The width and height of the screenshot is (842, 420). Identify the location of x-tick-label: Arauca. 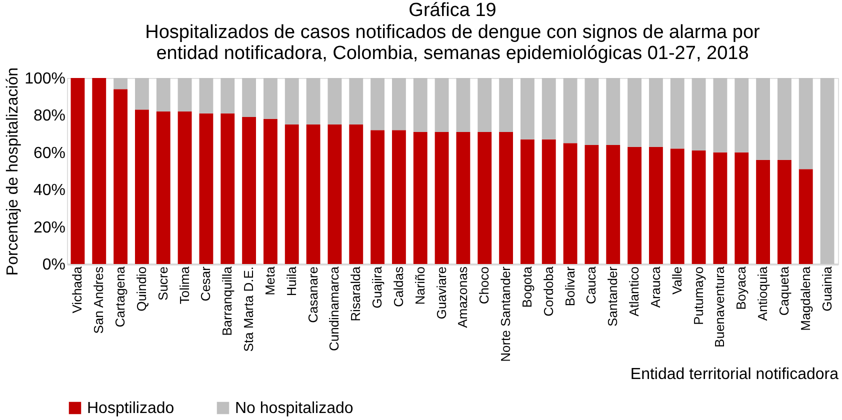
(655, 287).